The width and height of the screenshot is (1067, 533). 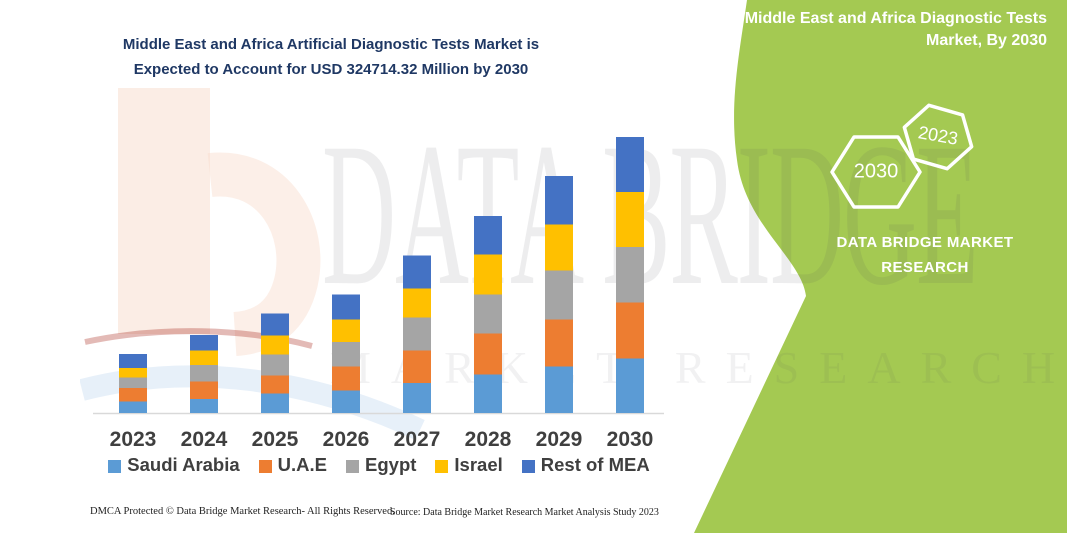 I want to click on legend-label: Egypt, so click(x=391, y=464).